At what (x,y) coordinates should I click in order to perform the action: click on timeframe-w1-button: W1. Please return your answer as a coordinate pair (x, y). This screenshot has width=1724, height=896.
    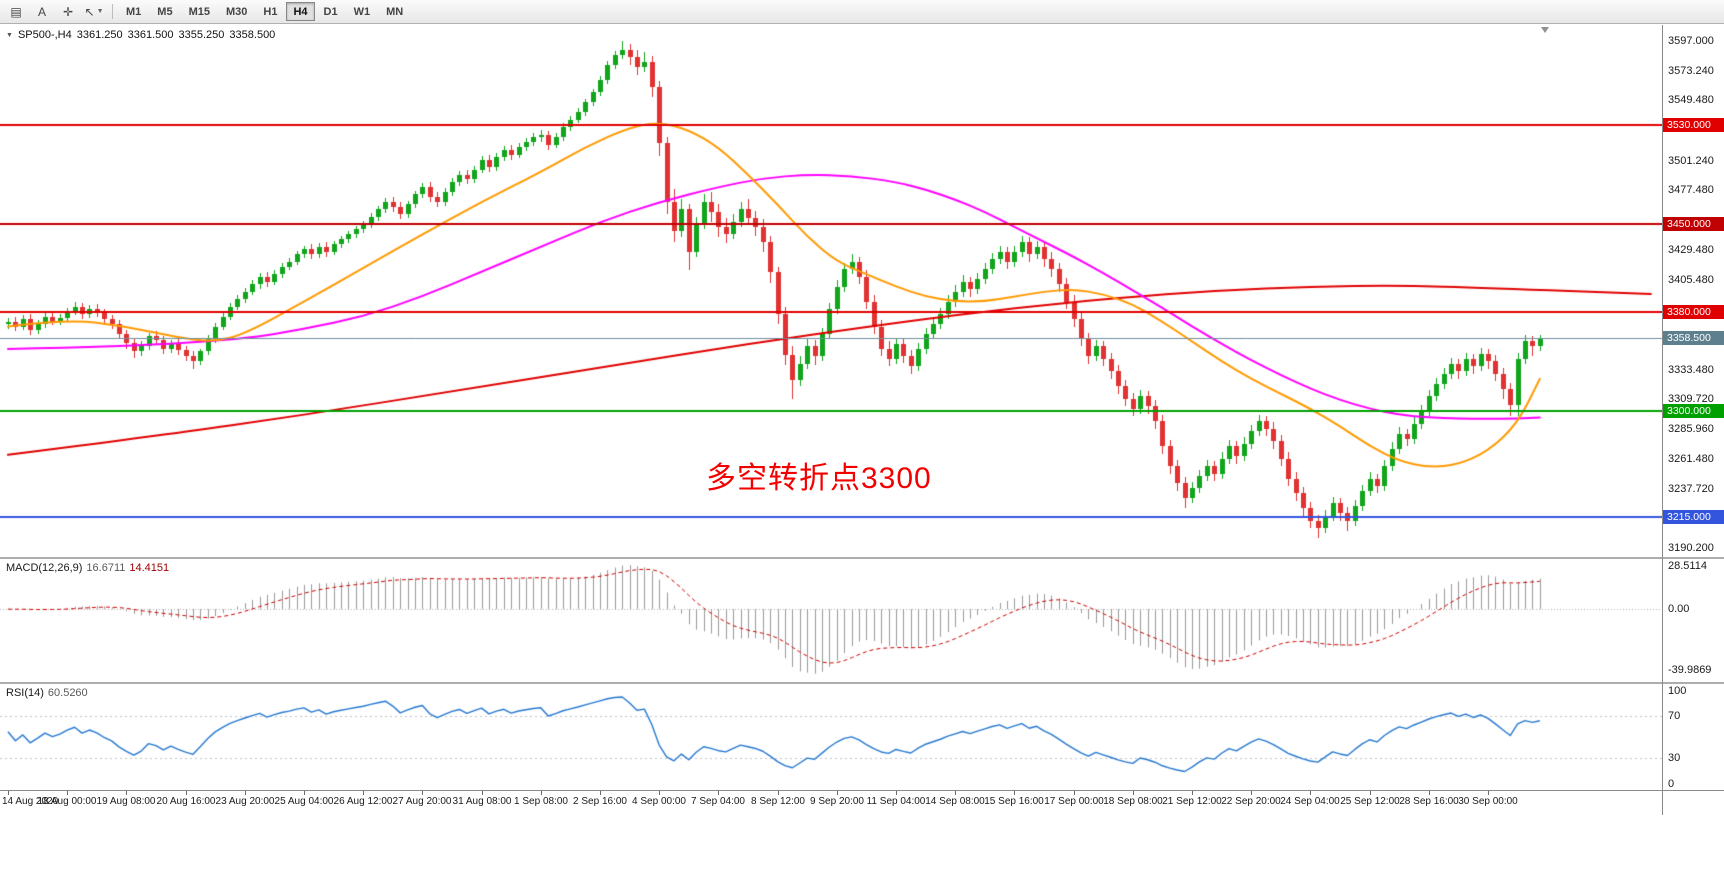
    Looking at the image, I should click on (362, 11).